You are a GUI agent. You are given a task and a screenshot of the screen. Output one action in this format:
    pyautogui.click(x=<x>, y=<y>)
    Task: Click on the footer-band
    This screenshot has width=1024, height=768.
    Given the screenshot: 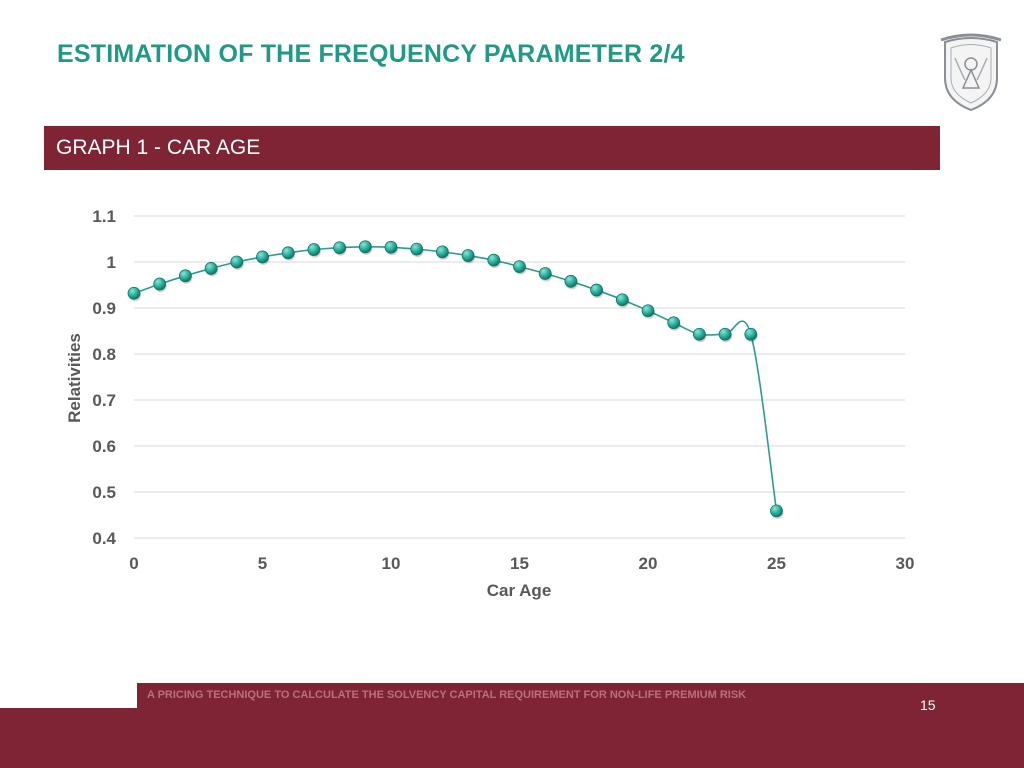 What is the action you would take?
    pyautogui.click(x=512, y=738)
    